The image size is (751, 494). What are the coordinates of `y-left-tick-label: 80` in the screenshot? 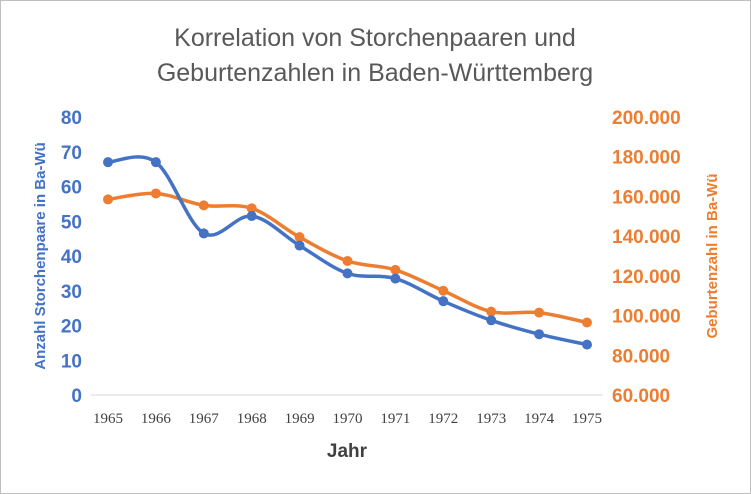 It's located at (71, 118).